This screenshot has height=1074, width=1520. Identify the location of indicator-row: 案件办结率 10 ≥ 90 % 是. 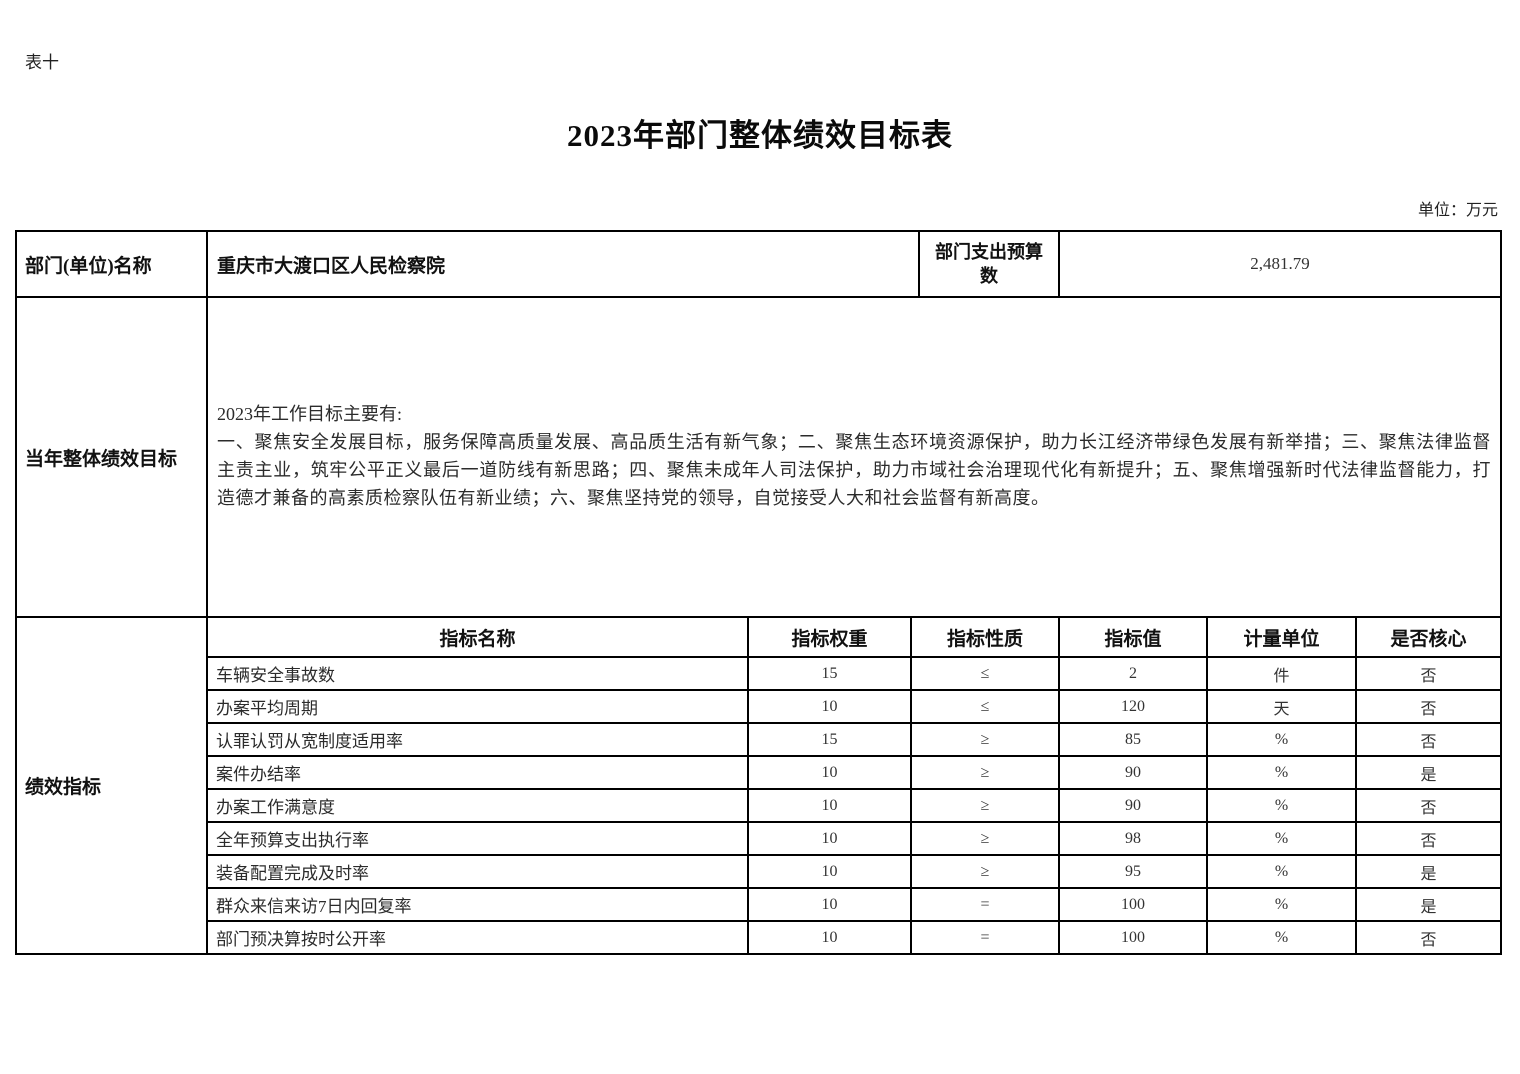
(759, 772).